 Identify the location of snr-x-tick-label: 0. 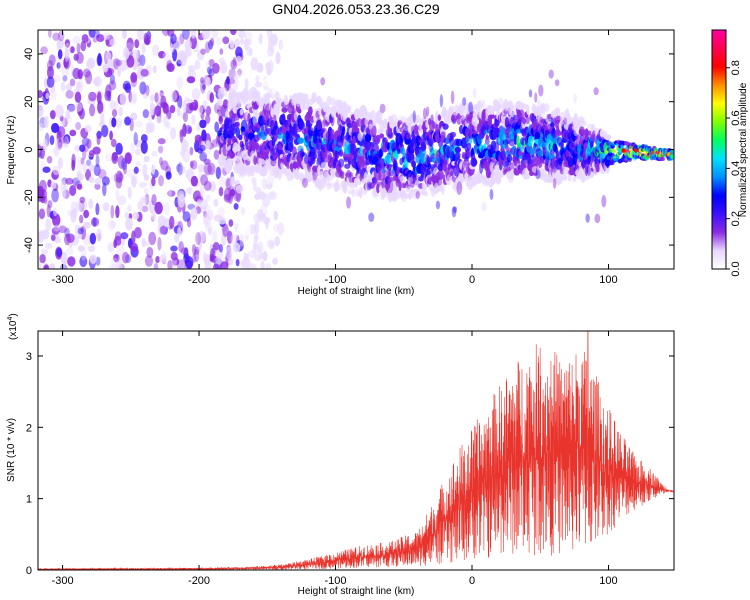
(472, 581).